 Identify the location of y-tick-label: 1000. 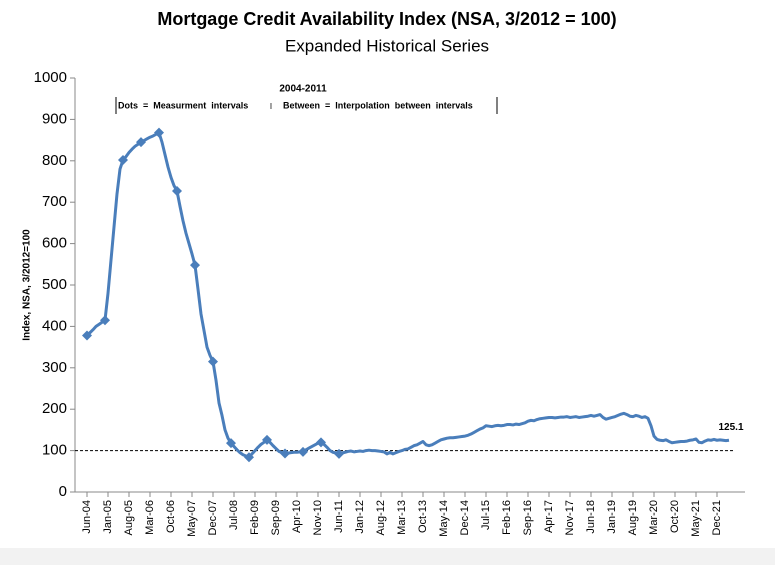
(50, 77).